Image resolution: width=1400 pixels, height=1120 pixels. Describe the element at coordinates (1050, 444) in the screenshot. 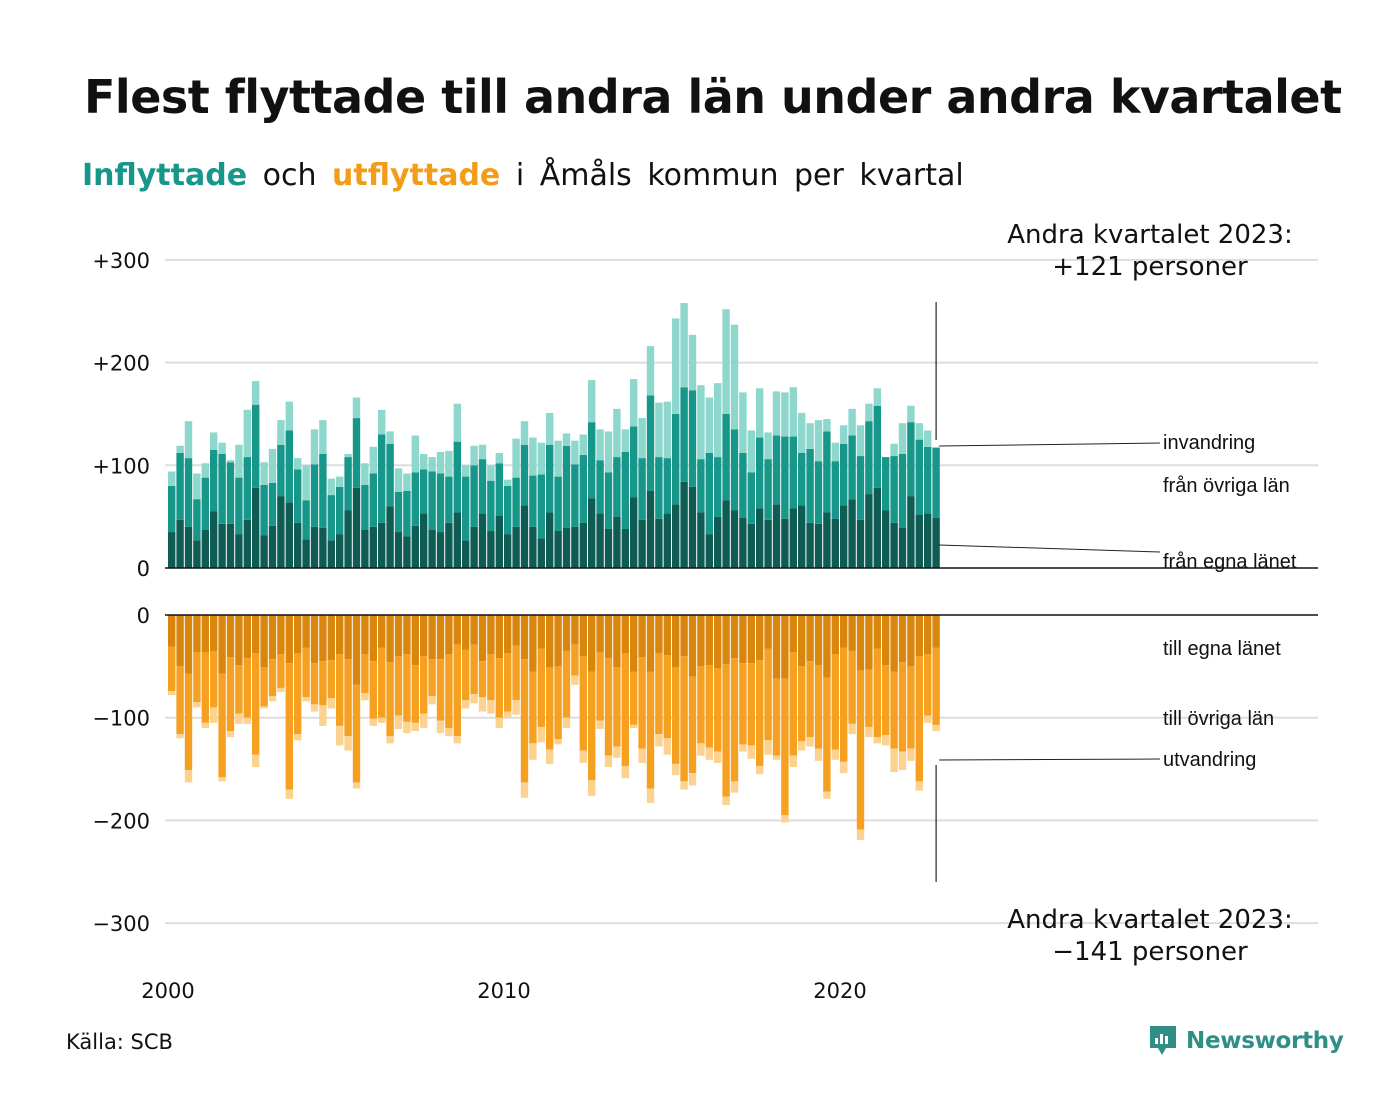

I see `label-leader-invandring` at that location.